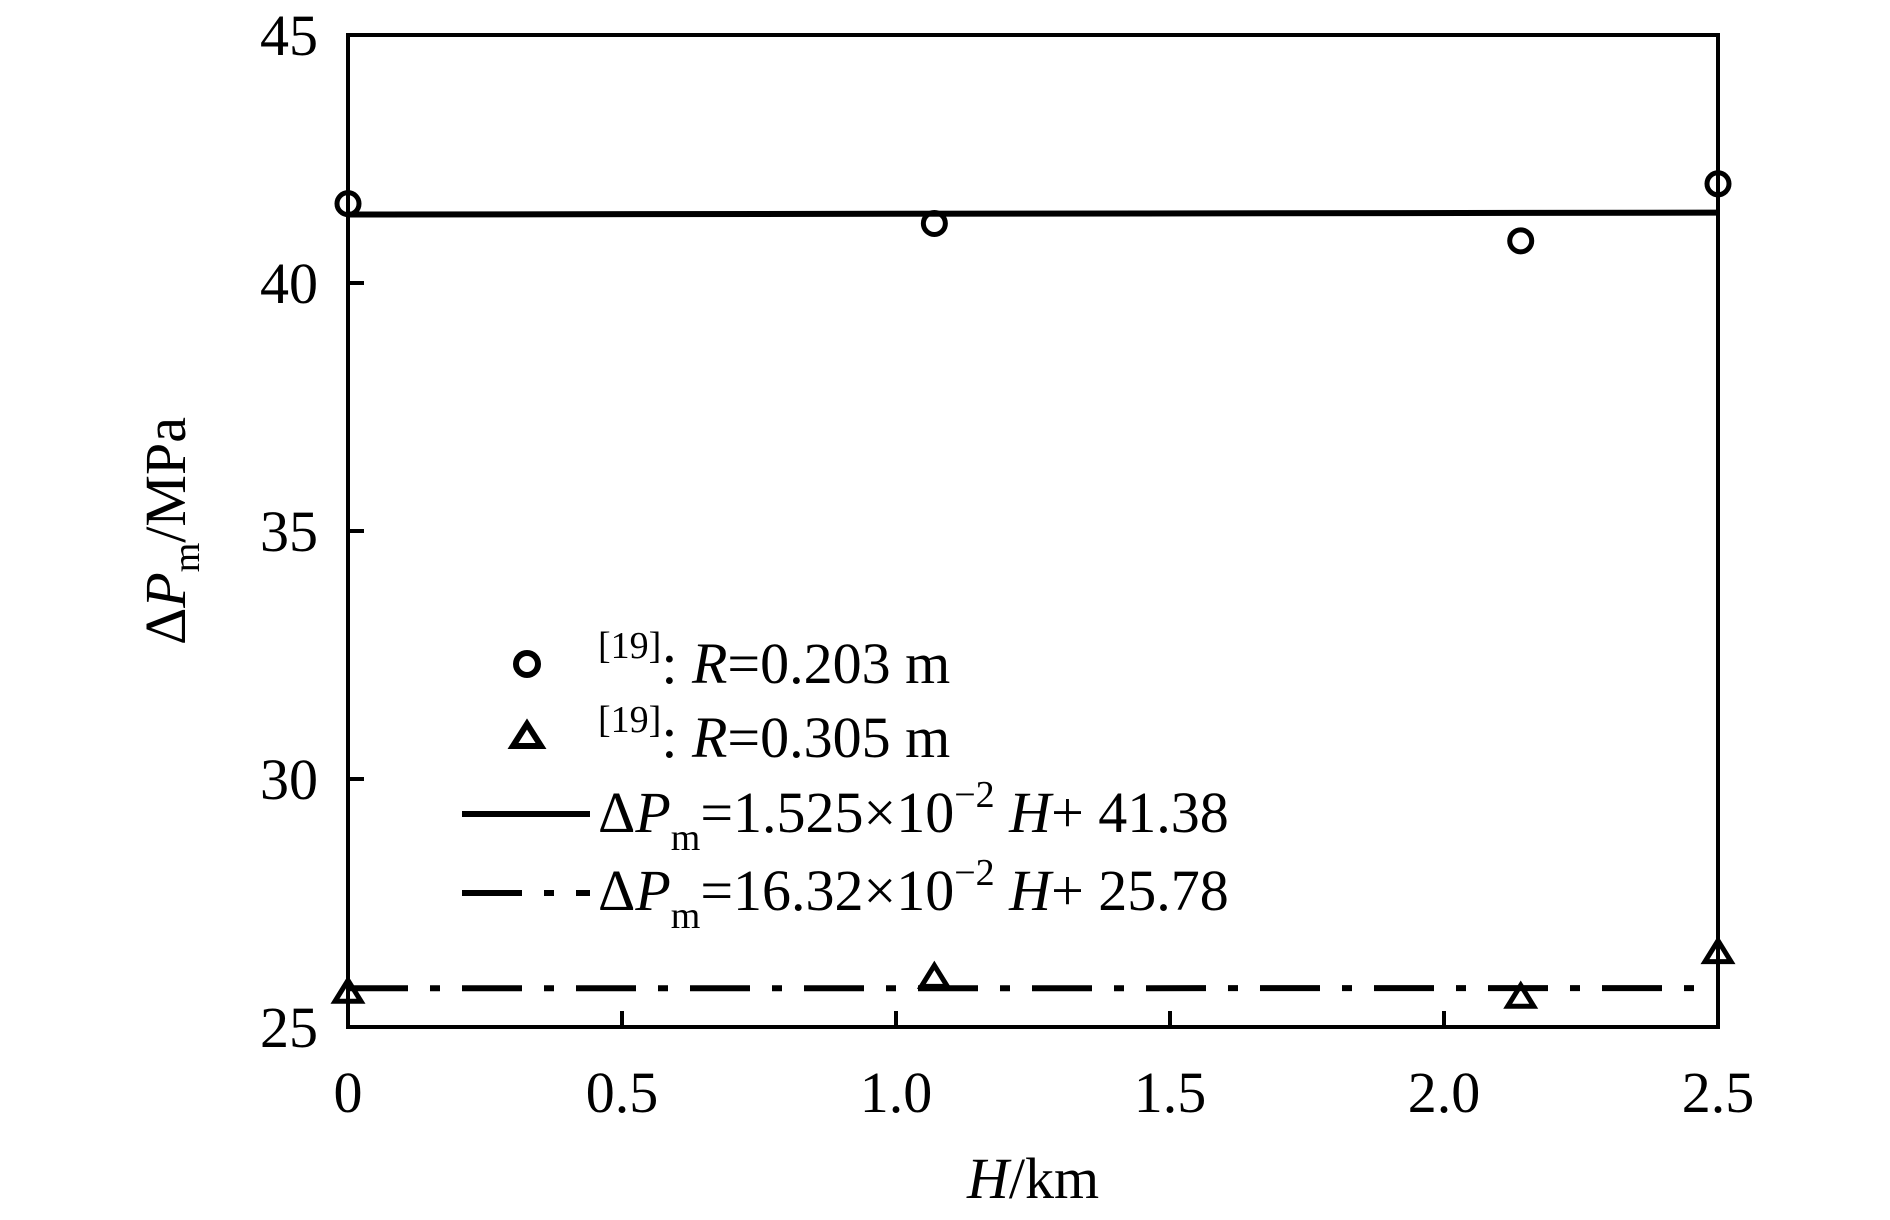  Describe the element at coordinates (1444, 1092) in the screenshot. I see `x-tick-label: 2.0` at that location.